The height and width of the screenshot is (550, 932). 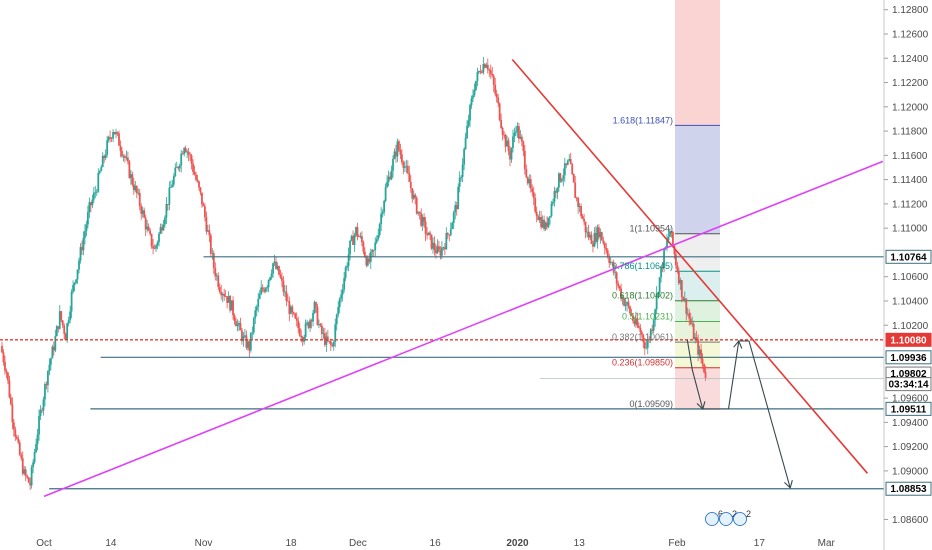 What do you see at coordinates (651, 229) in the screenshot?
I see `fib-level-label: 1(1.10954)` at bounding box center [651, 229].